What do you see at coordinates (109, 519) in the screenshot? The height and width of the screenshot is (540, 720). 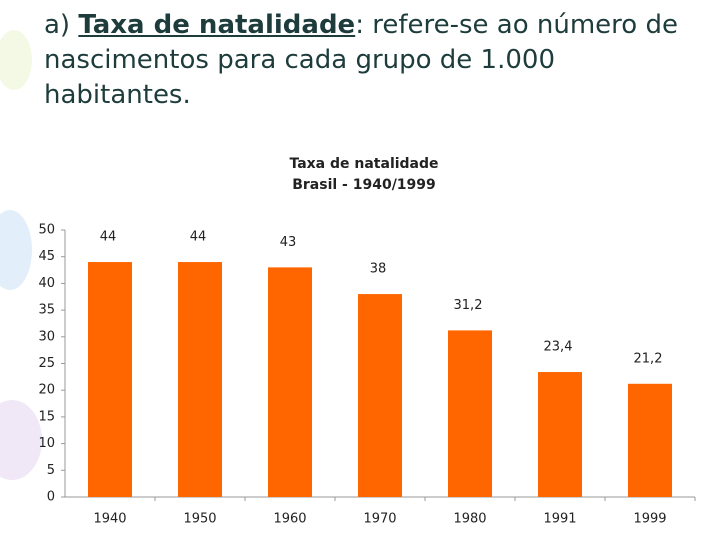 I see `x-tick-label: 1940` at bounding box center [109, 519].